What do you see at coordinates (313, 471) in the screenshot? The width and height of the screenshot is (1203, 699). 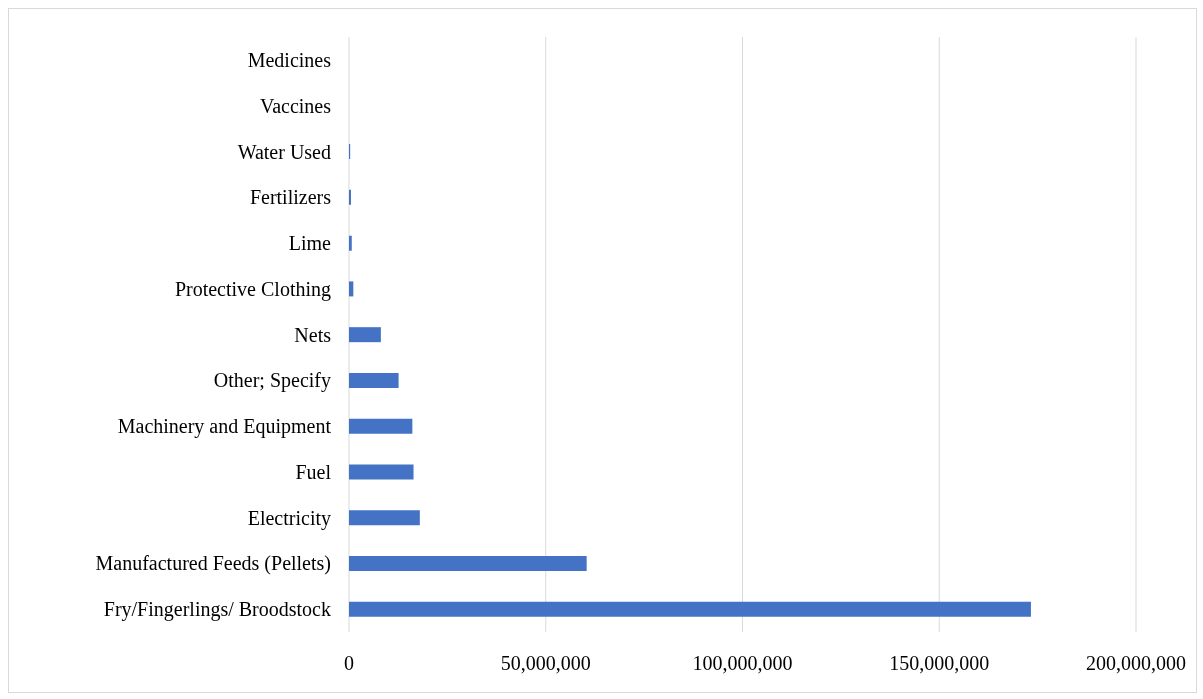 I see `y-tick-label: Fuel` at bounding box center [313, 471].